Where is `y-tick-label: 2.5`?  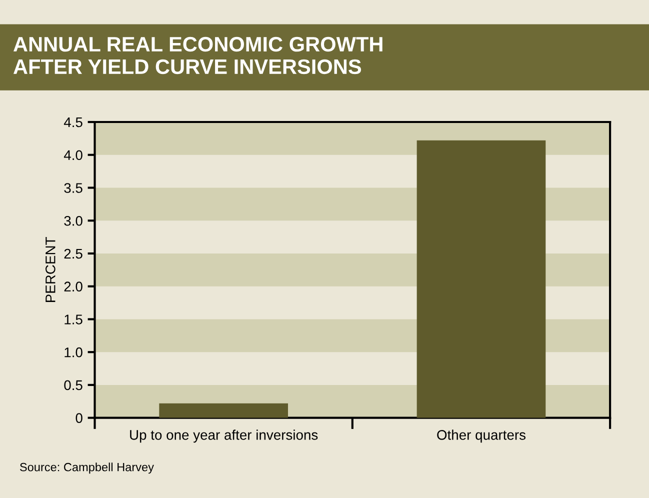 y-tick-label: 2.5 is located at coordinates (73, 253).